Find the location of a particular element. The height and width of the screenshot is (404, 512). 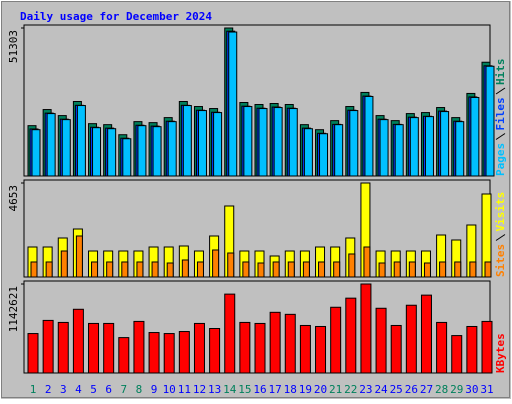

x-tick-label: 12 is located at coordinates (199, 389).